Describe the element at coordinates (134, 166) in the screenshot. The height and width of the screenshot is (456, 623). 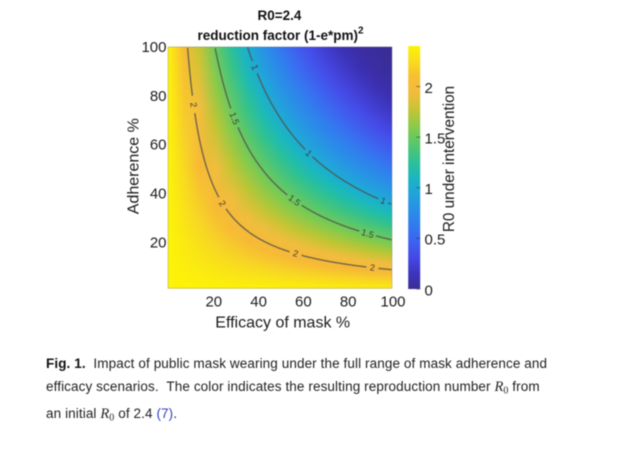
I see `svg-text: Adherence %` at that location.